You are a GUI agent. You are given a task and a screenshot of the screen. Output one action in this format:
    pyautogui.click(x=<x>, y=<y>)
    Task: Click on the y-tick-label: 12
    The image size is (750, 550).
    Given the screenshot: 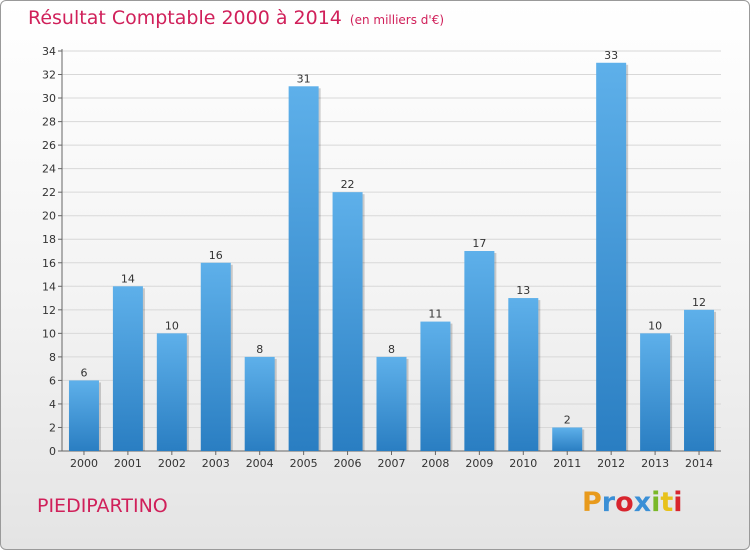 What is the action you would take?
    pyautogui.click(x=49, y=310)
    